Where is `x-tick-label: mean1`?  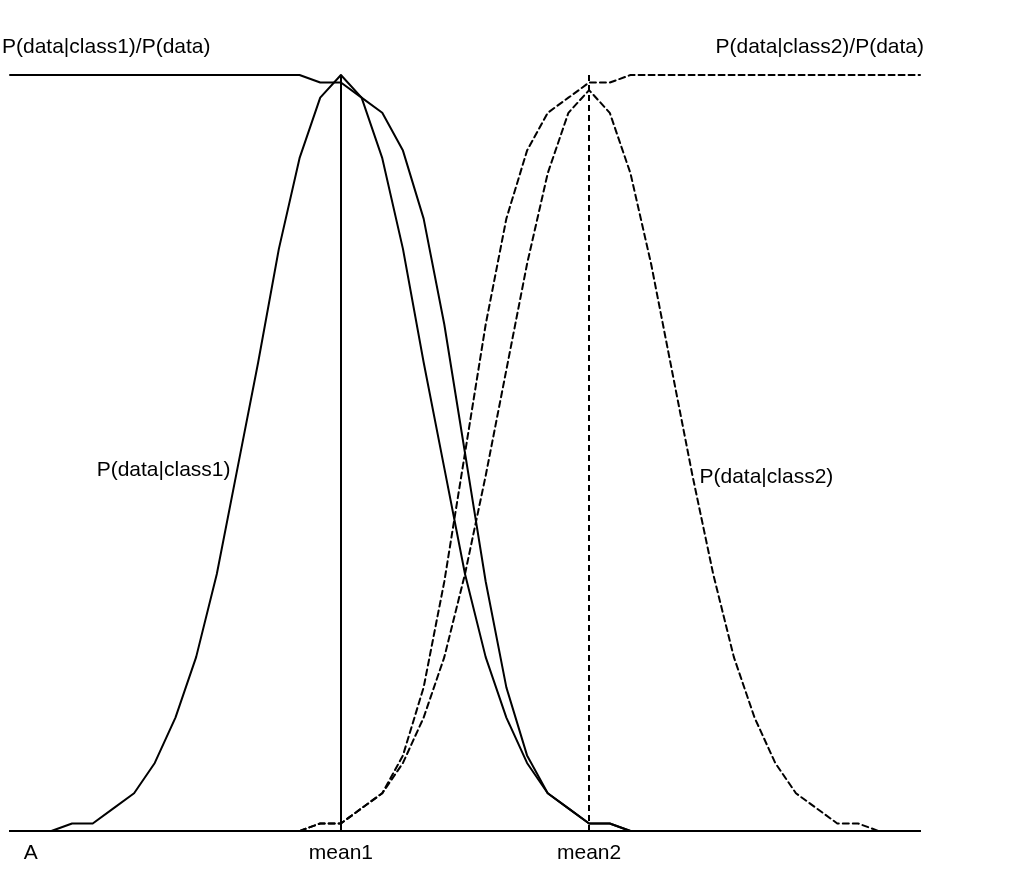 x-tick-label: mean1 is located at coordinates (341, 851).